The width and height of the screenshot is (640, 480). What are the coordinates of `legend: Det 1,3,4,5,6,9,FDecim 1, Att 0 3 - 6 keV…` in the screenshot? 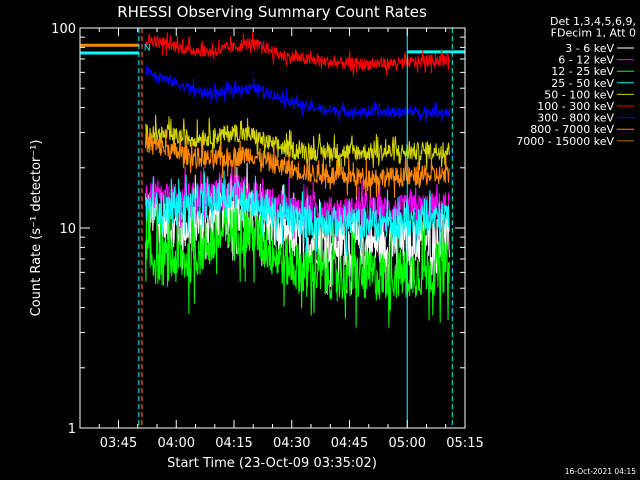 It's located at (576, 81).